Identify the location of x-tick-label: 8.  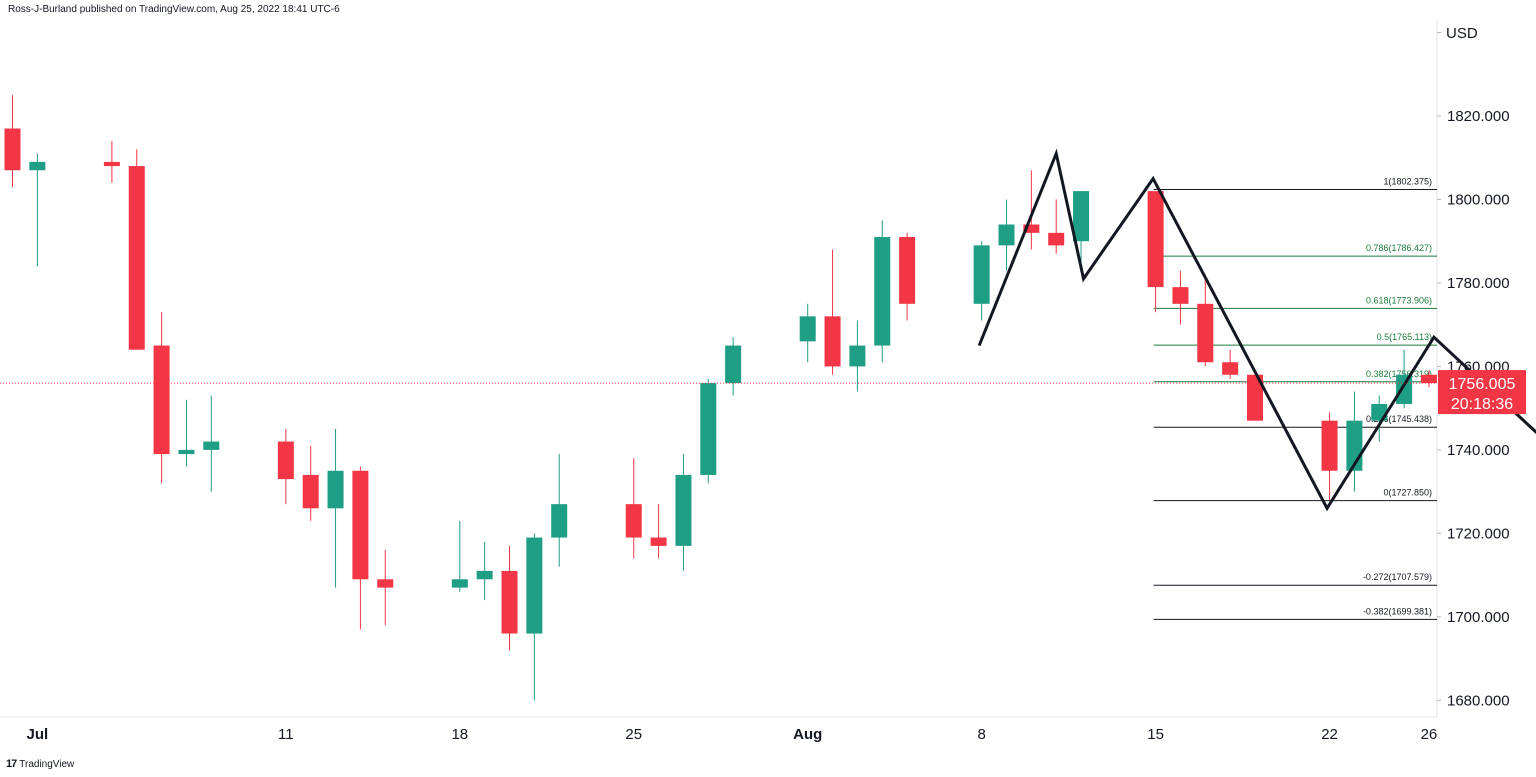
(981, 734).